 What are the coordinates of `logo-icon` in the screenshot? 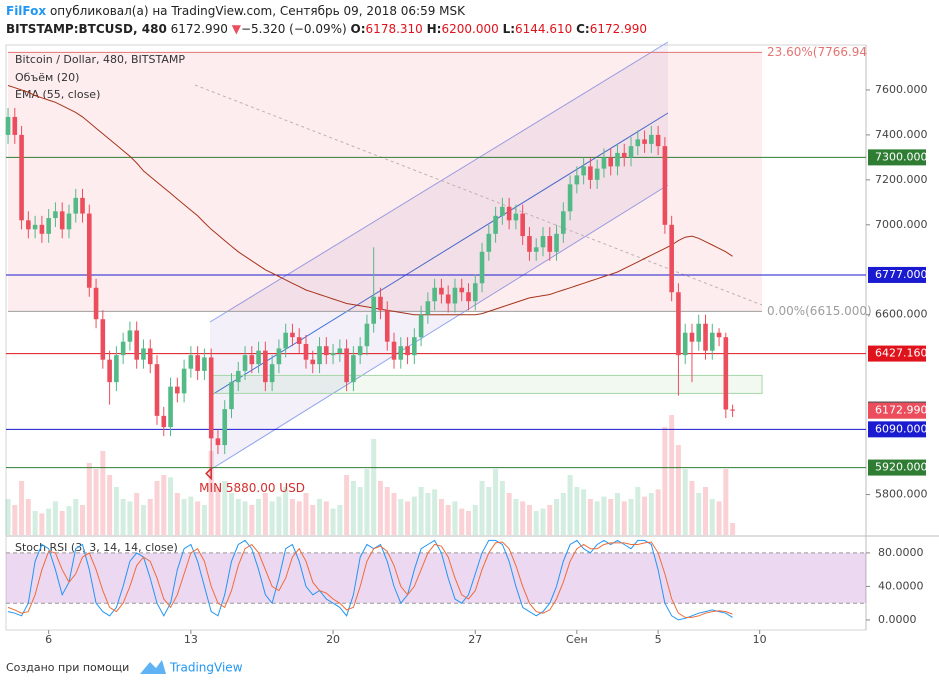 It's located at (153, 667).